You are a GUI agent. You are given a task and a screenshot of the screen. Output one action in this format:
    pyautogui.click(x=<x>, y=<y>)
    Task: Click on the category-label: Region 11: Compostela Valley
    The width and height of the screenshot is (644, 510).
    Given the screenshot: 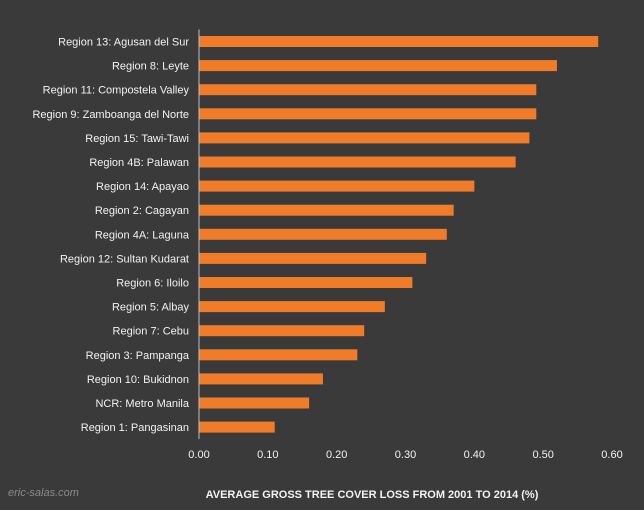 What is the action you would take?
    pyautogui.click(x=116, y=91)
    